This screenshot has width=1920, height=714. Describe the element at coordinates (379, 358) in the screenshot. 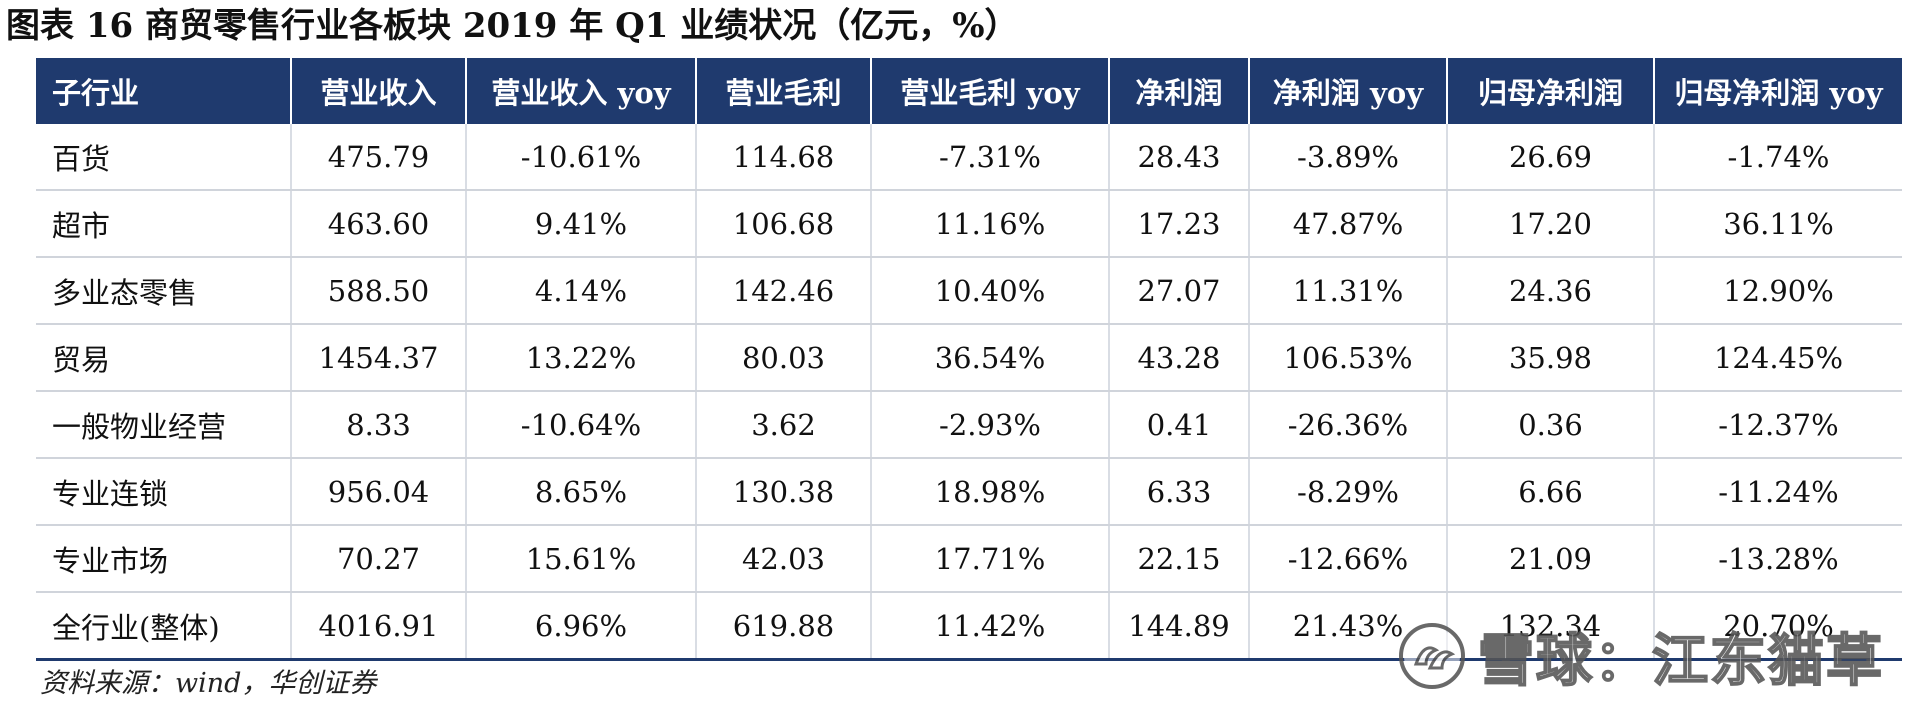

I see `table-cell: 1454.37` at that location.